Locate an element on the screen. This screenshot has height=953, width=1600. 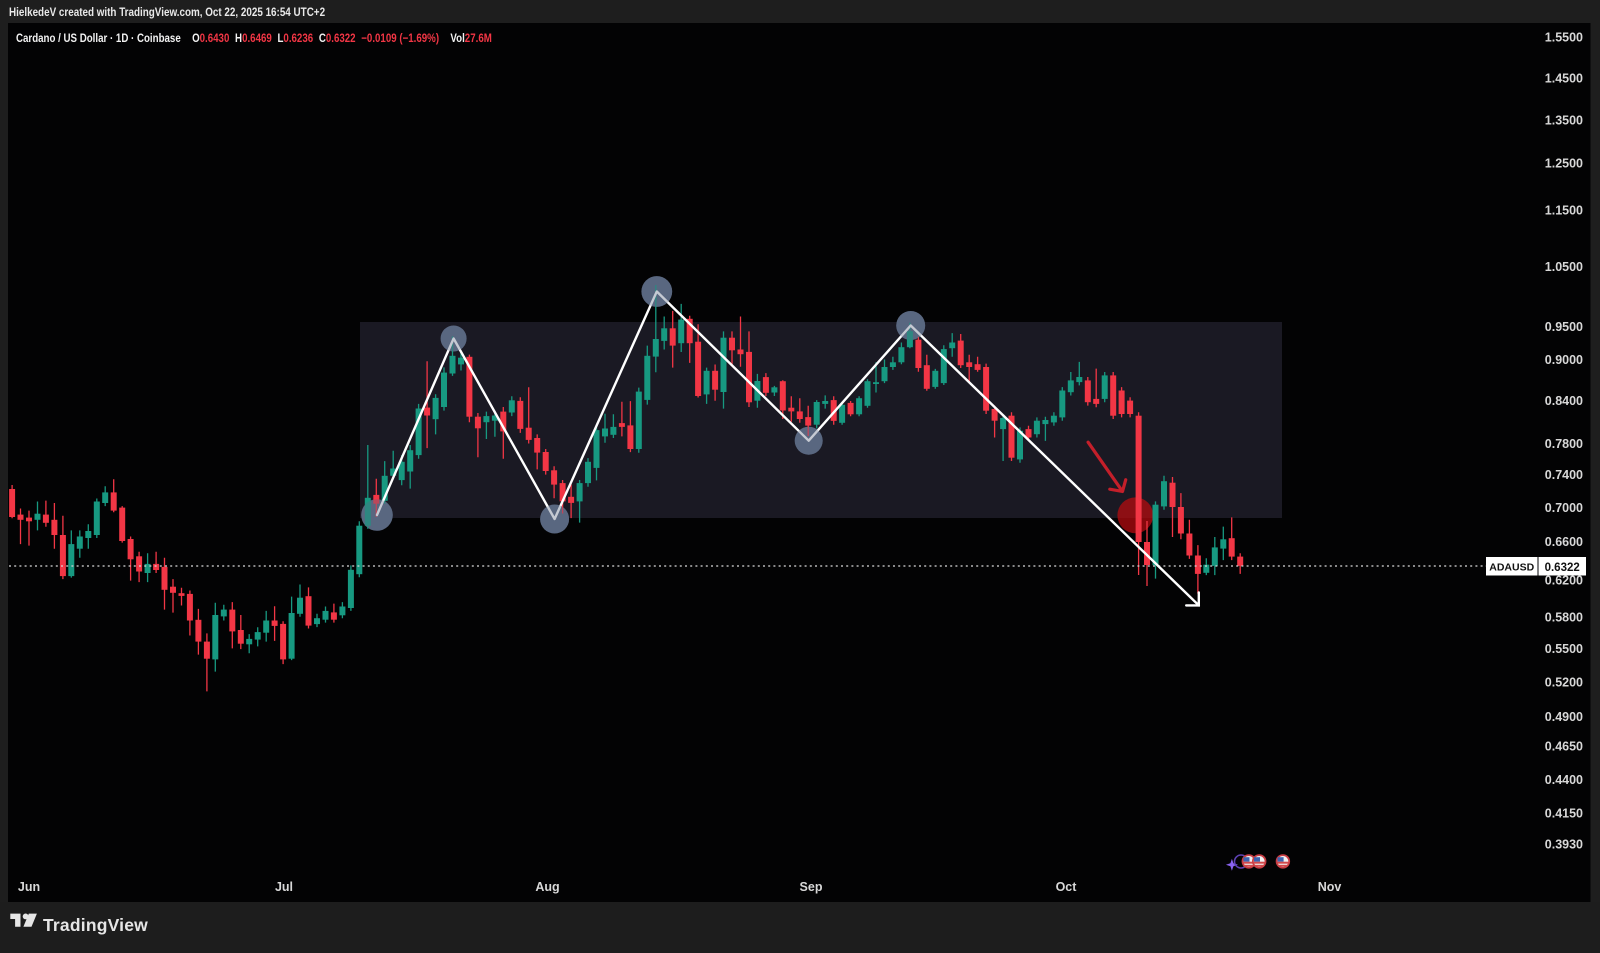
svg-text: 0.7400 is located at coordinates (1564, 475).